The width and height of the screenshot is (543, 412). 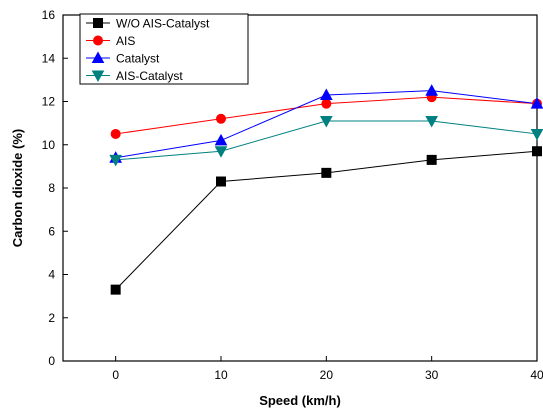 I want to click on y-tick-label: 12, so click(x=49, y=102).